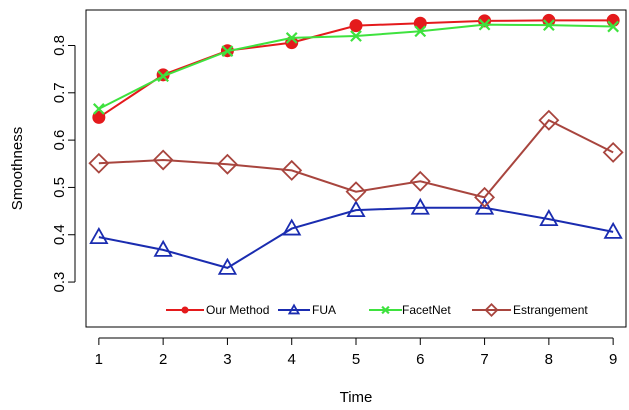 This screenshot has width=629, height=410. What do you see at coordinates (99, 359) in the screenshot?
I see `x-tick-label: 1` at bounding box center [99, 359].